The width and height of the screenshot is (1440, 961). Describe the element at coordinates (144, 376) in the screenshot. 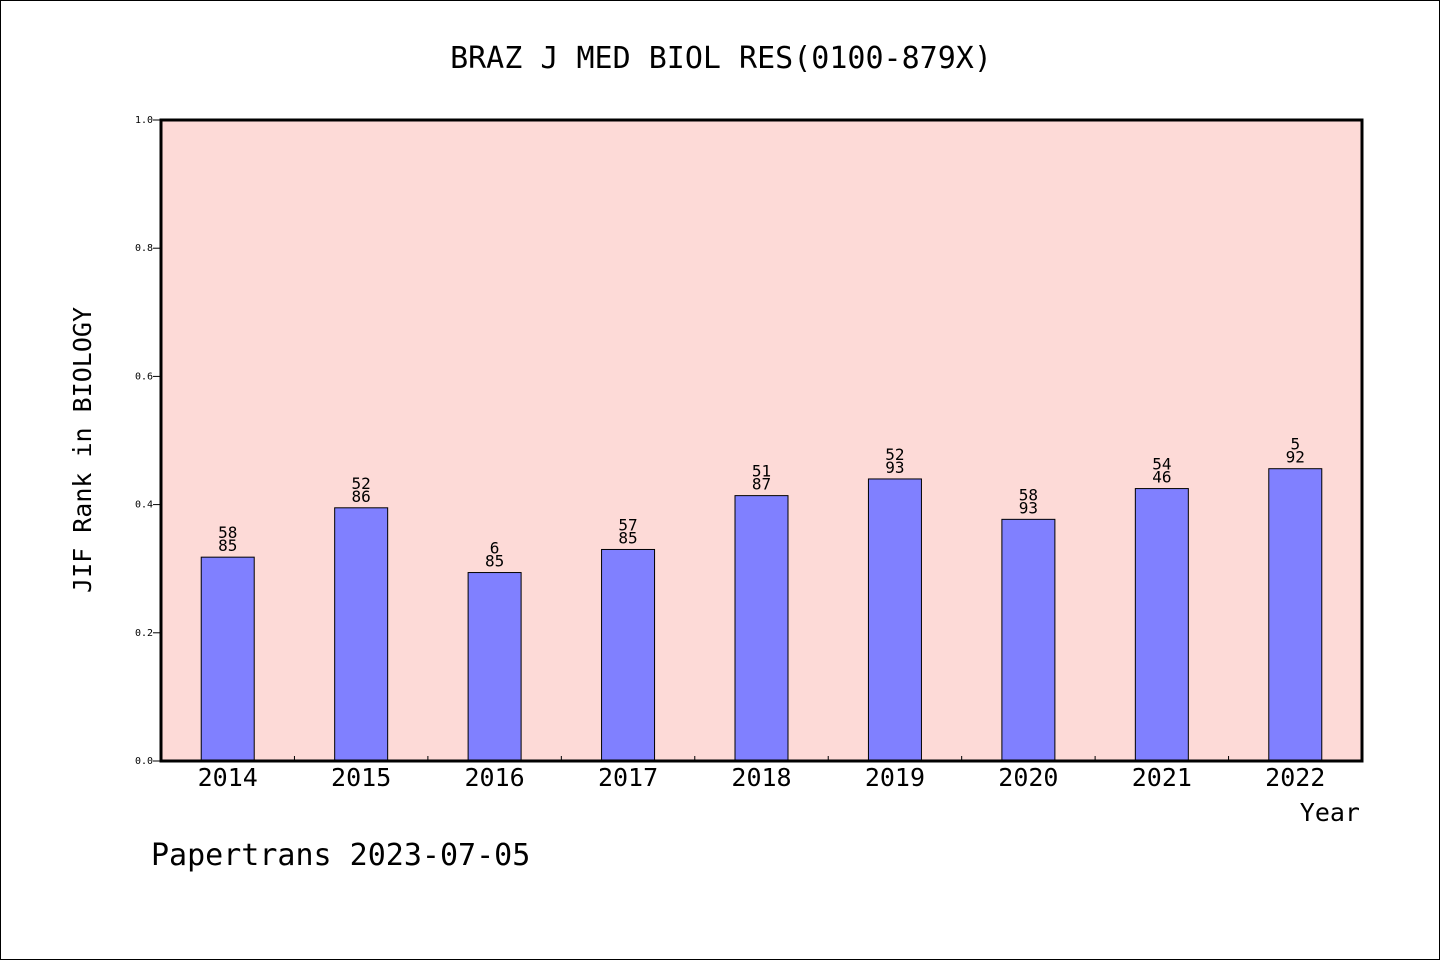

I see `y-tick-label: 0.6` at that location.